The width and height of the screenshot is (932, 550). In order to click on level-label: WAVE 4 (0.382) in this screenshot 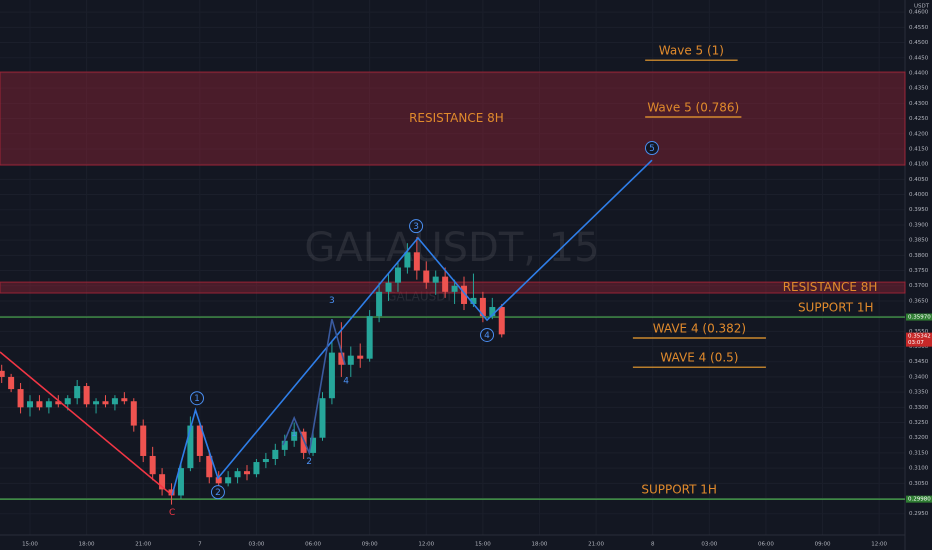, I will do `click(699, 329)`.